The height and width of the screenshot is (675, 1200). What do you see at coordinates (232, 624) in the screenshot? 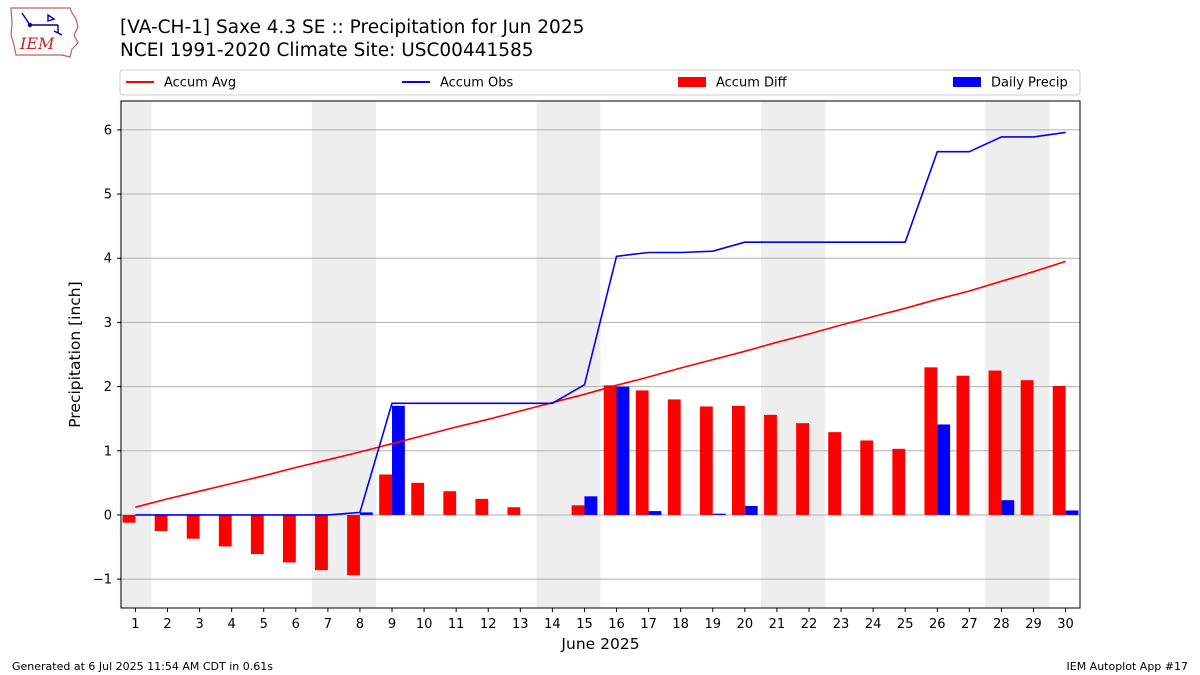
I see `x-tick-label-4: 4` at bounding box center [232, 624].